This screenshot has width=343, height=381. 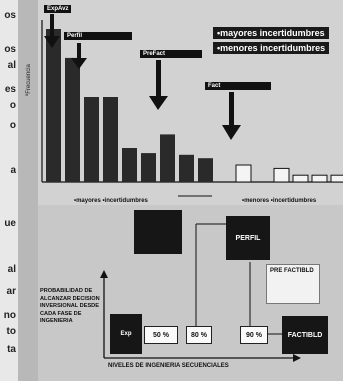 I want to click on phase-tag-prefact: PreFact, so click(x=171, y=54).